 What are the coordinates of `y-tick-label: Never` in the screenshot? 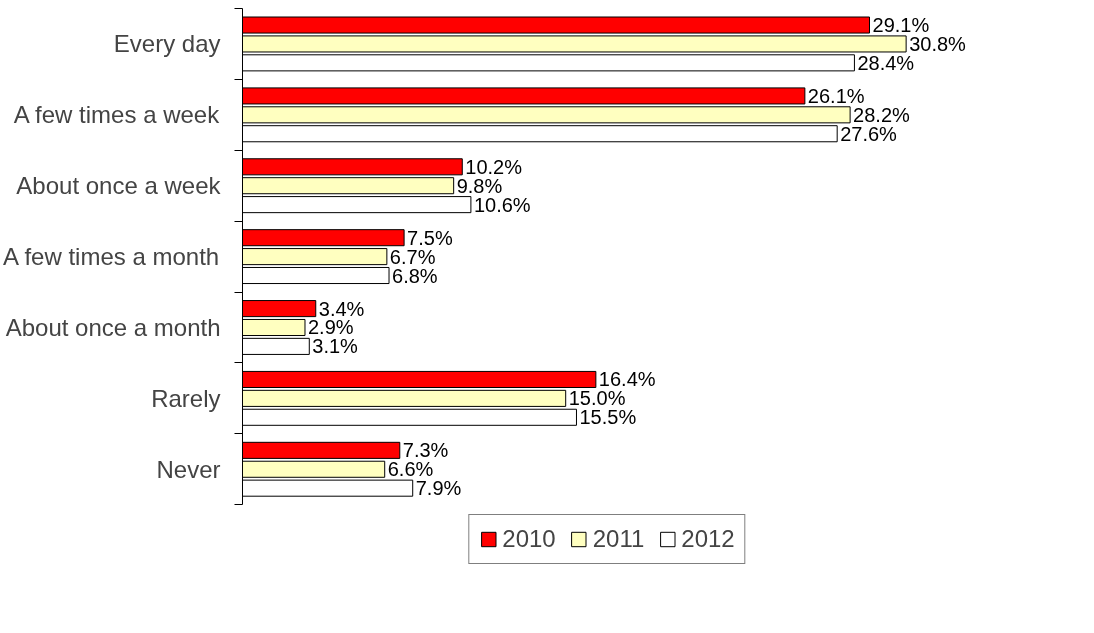 It's located at (188, 469).